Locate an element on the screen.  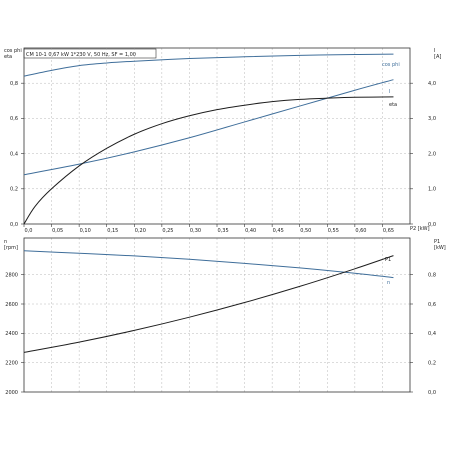
top-left-axis-label-line1: cos phi is located at coordinates (13, 51).